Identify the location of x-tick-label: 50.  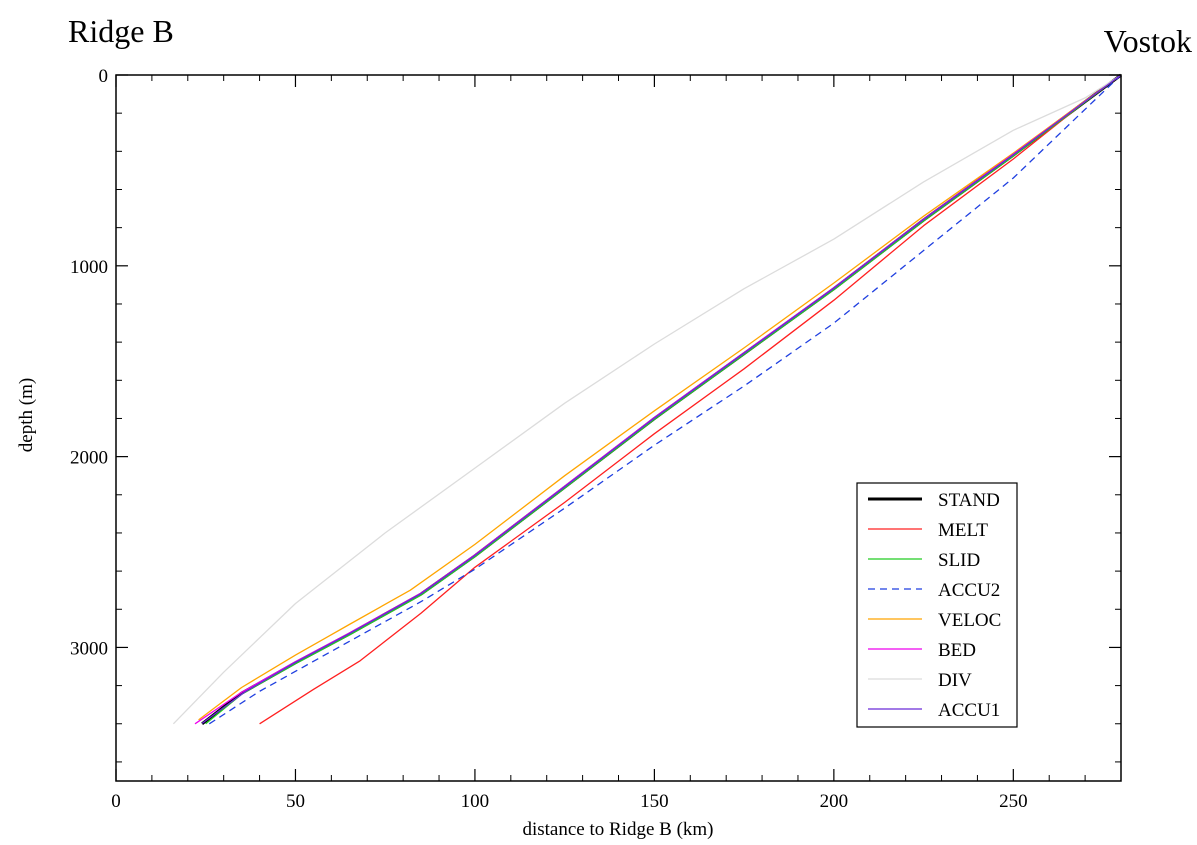
(295, 801).